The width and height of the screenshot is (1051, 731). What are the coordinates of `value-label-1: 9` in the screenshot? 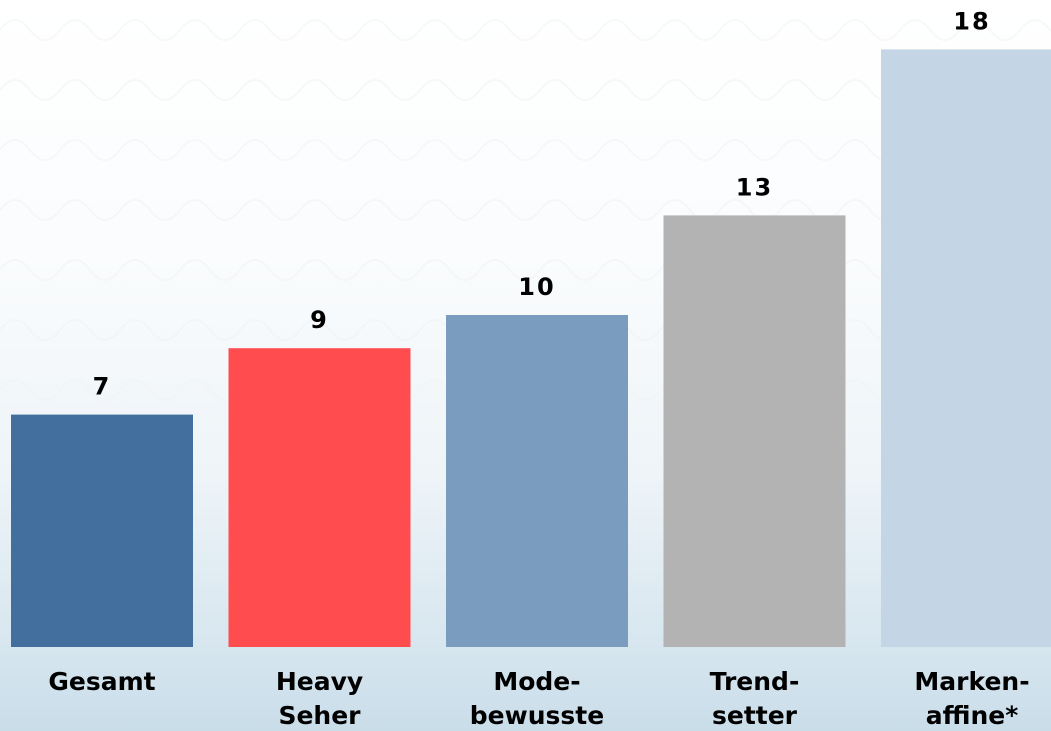 It's located at (319, 320).